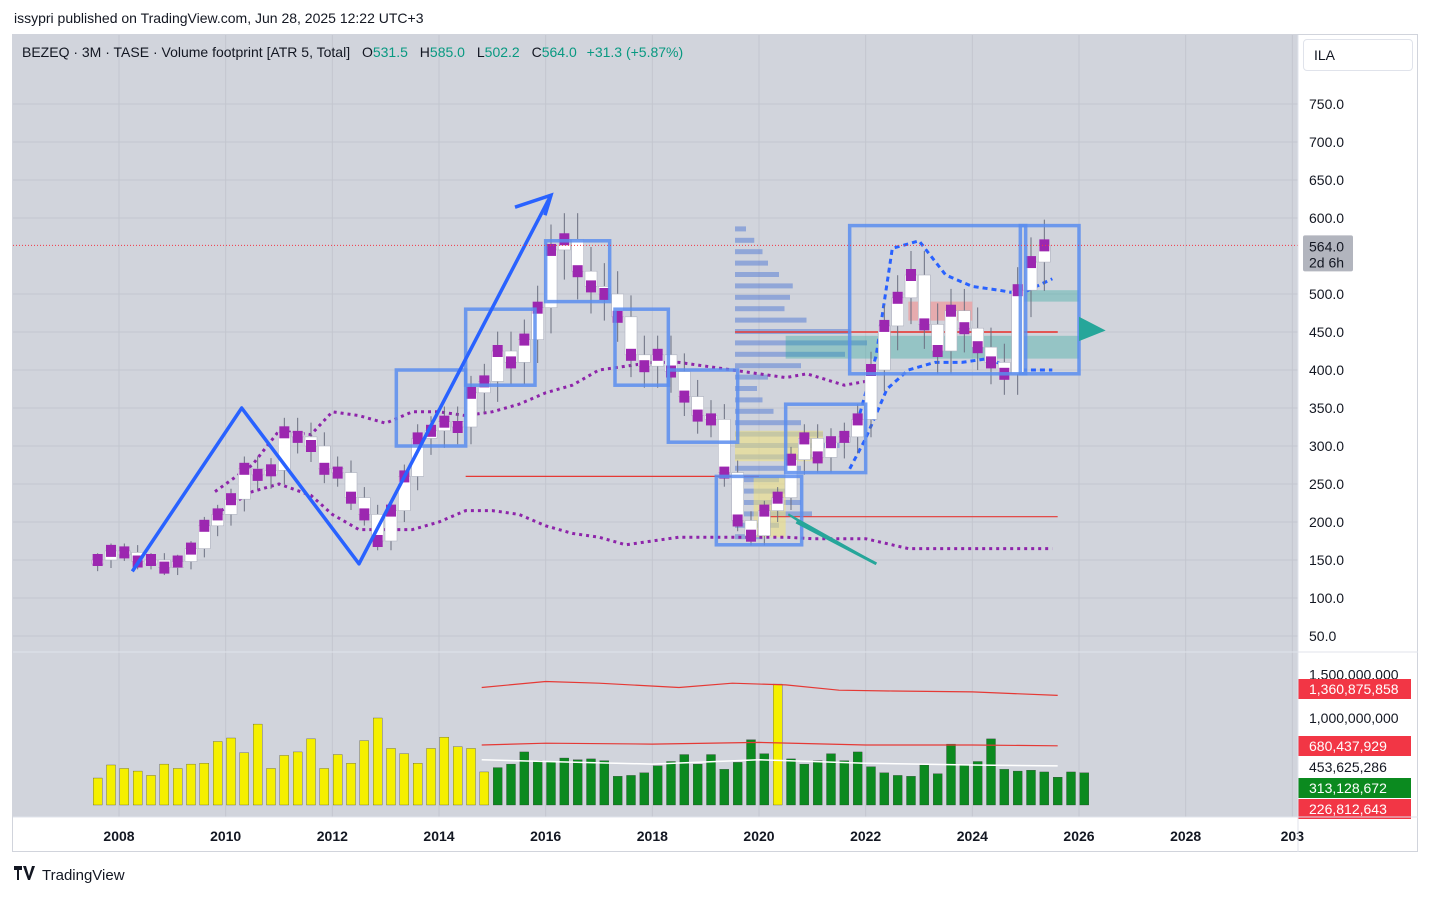 This screenshot has width=1431, height=897. Describe the element at coordinates (536, 52) in the screenshot. I see `close-label: C` at that location.